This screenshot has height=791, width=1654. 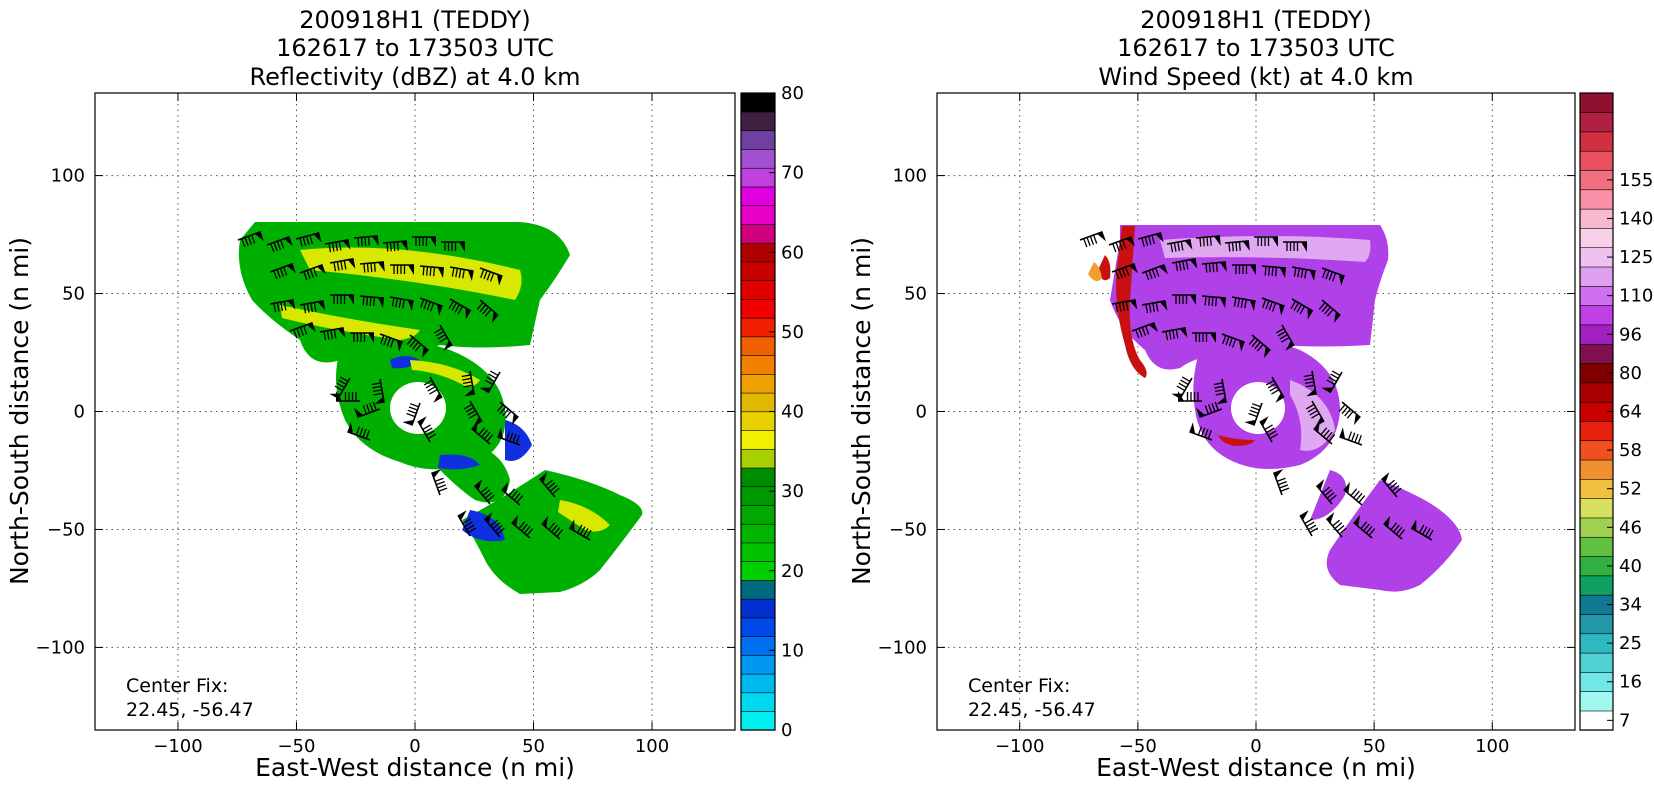 I want to click on title-line-2: 162617 to 173503 UTC, so click(x=415, y=48).